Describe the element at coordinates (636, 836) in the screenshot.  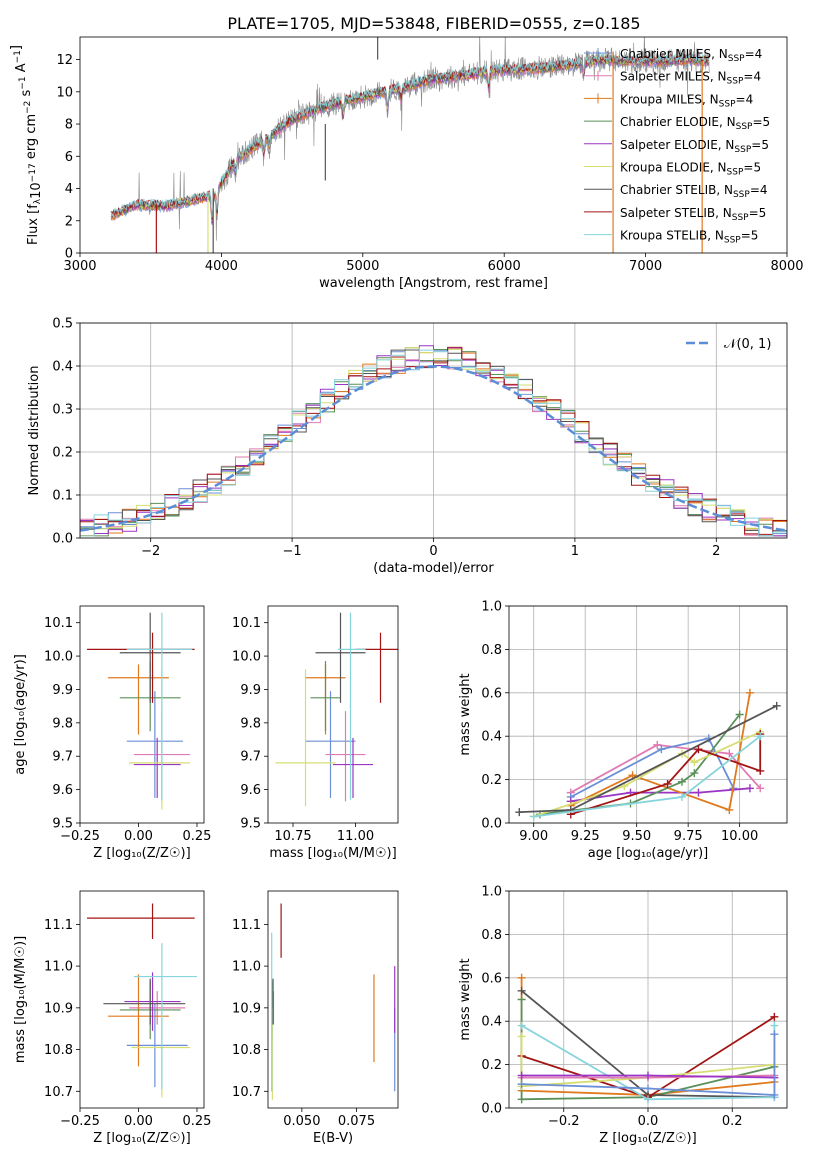
I see `x-tick-label: 9.50` at that location.